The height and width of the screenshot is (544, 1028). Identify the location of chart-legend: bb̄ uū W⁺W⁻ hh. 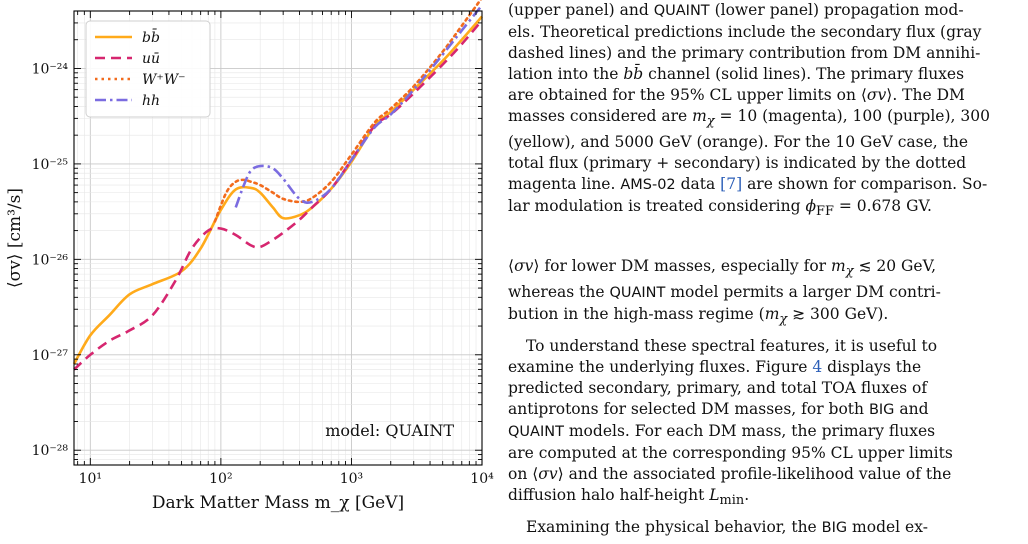
(148, 69).